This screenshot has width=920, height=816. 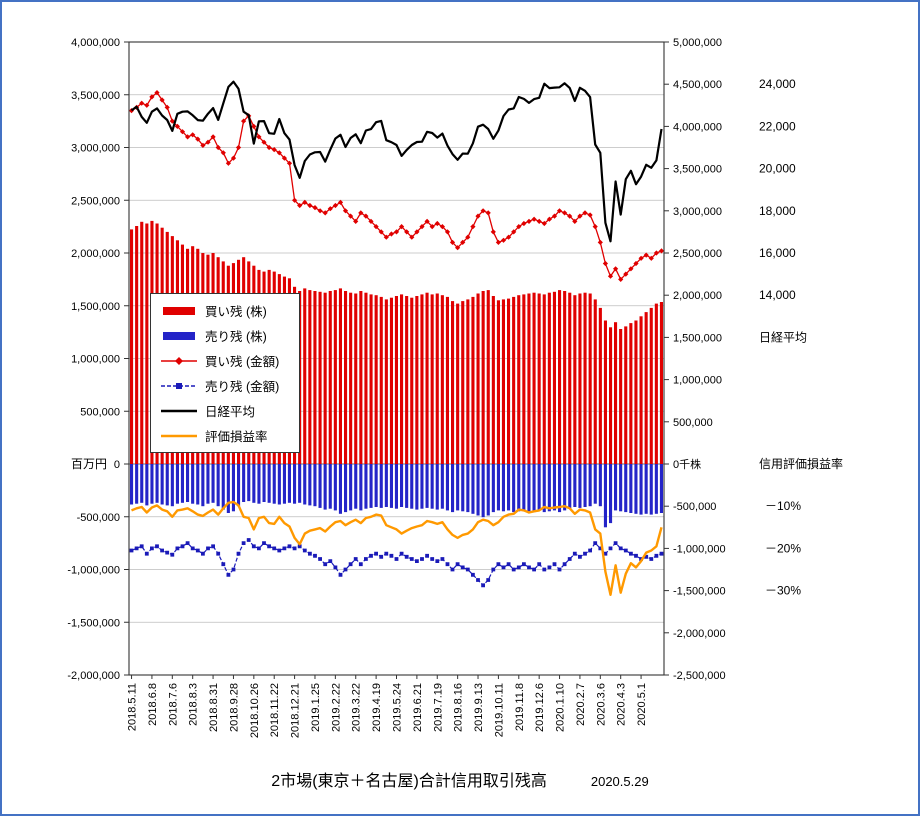 I want to click on title-row: 2市場(東京＋名古屋)合計信用取引残高 2020.5.29, so click(x=460, y=779).